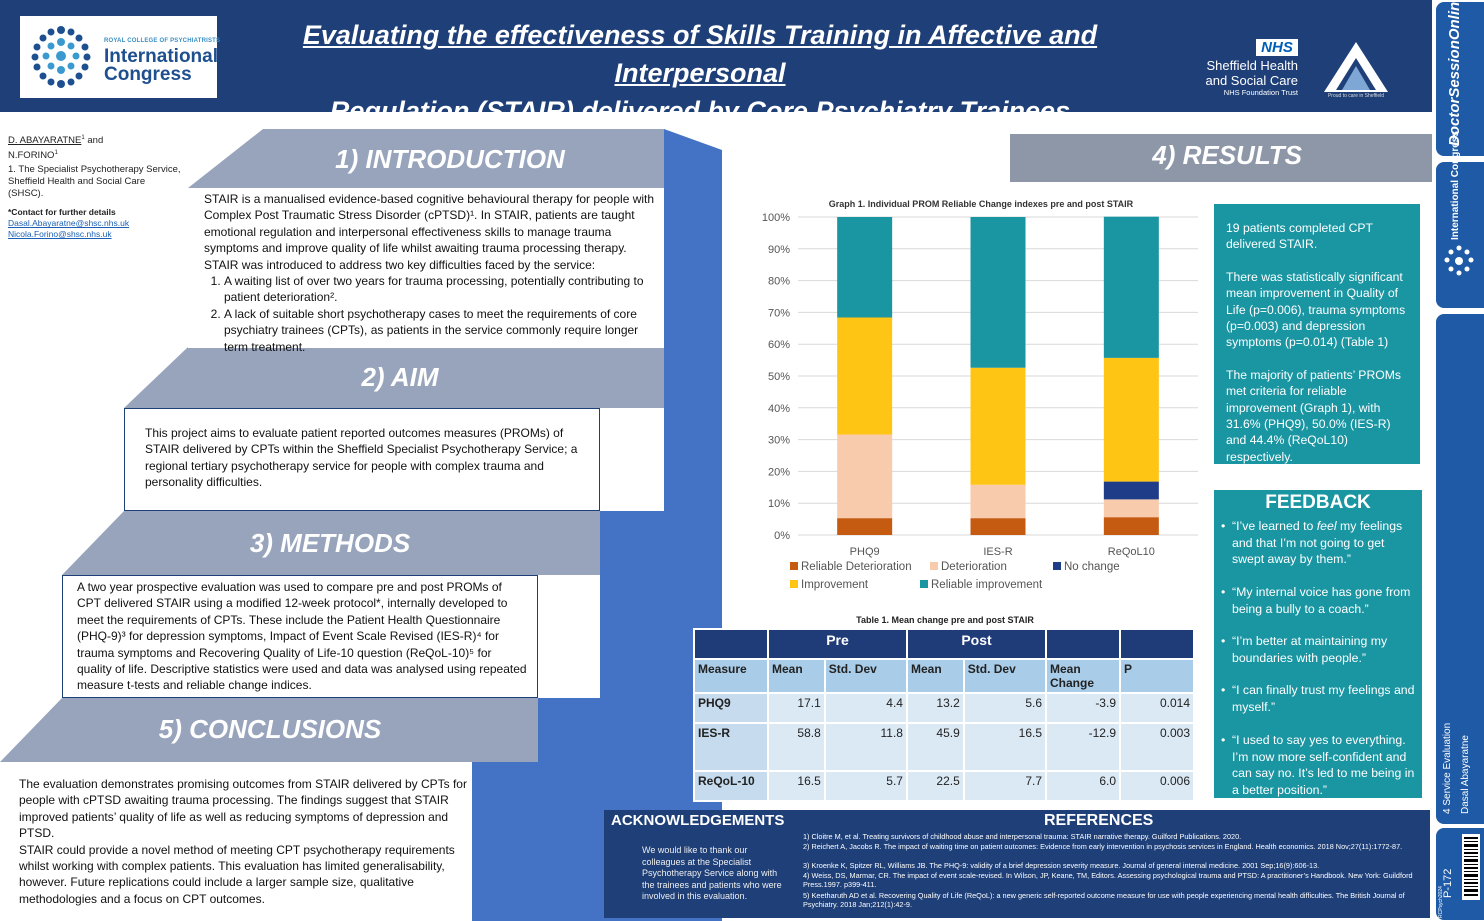  I want to click on y-tick-label: 50%, so click(779, 377).